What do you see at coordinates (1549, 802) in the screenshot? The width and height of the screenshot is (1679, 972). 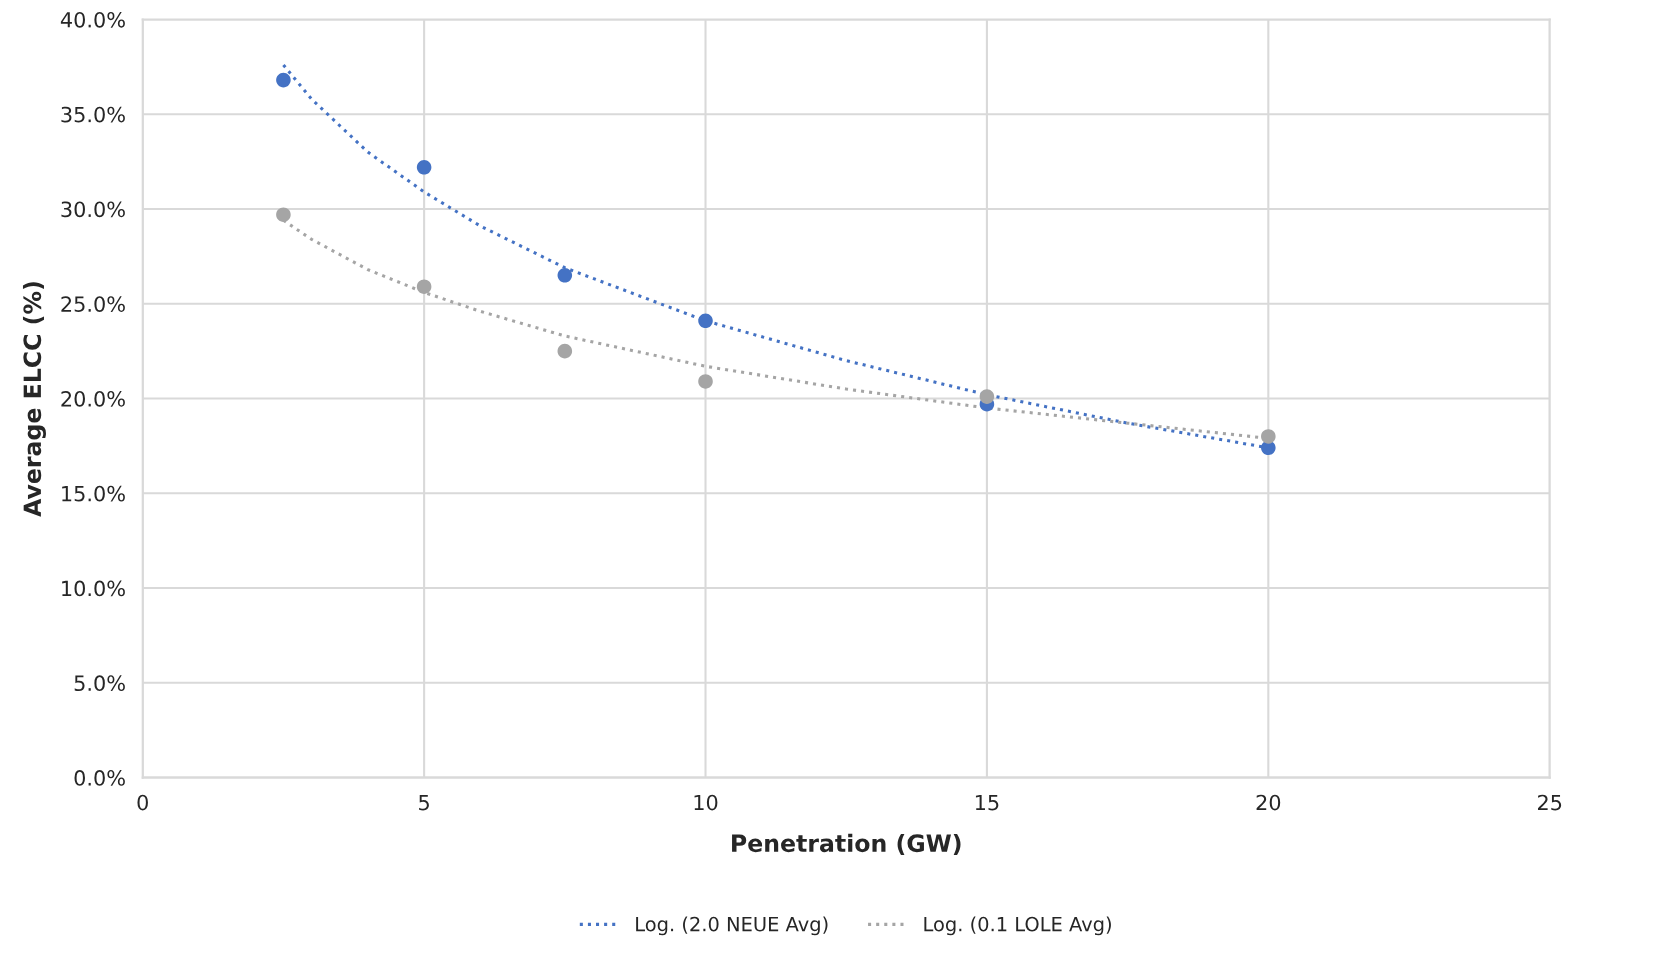 I see `x-tick-label: 25` at bounding box center [1549, 802].